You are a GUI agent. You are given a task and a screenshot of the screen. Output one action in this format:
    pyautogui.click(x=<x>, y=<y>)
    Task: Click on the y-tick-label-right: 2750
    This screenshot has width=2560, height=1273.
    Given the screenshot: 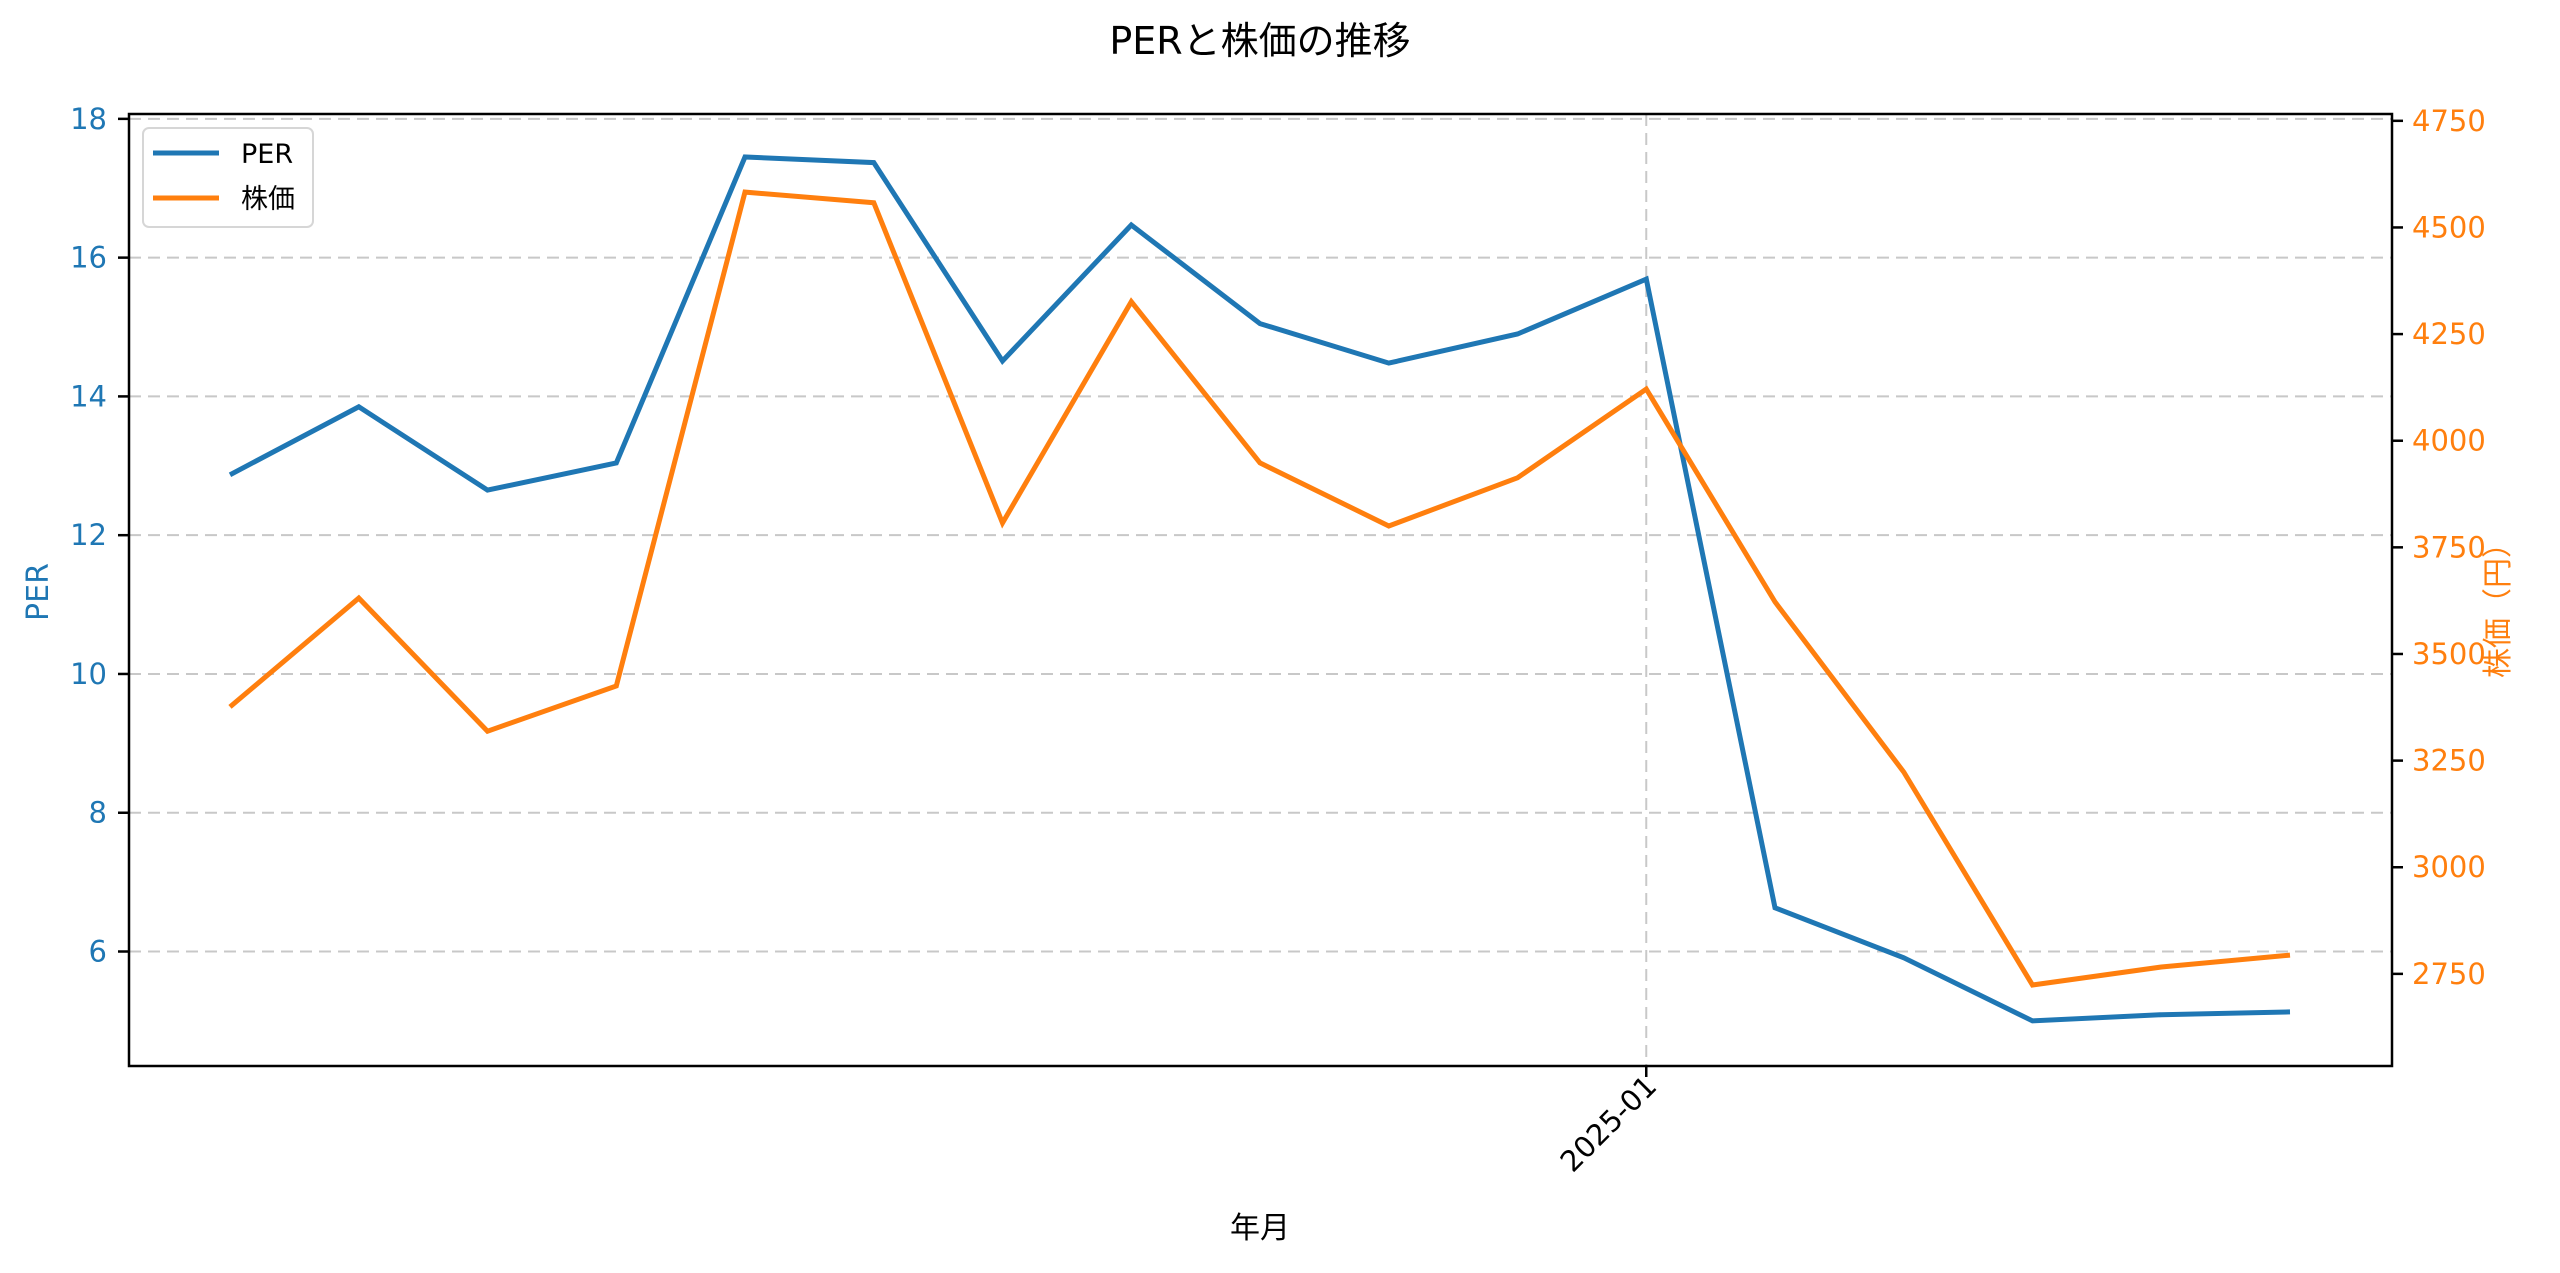 What is the action you would take?
    pyautogui.click(x=2449, y=974)
    